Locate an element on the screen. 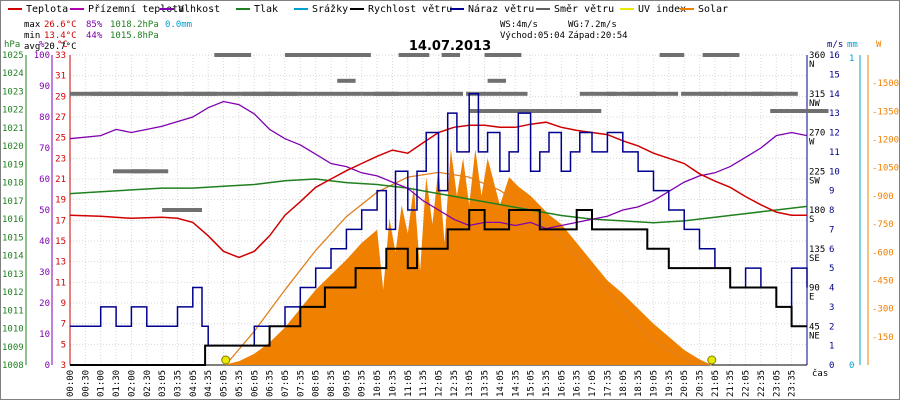 Image resolution: width=900 pixels, height=405 pixels. temperature-unit: °C is located at coordinates (62, 45).